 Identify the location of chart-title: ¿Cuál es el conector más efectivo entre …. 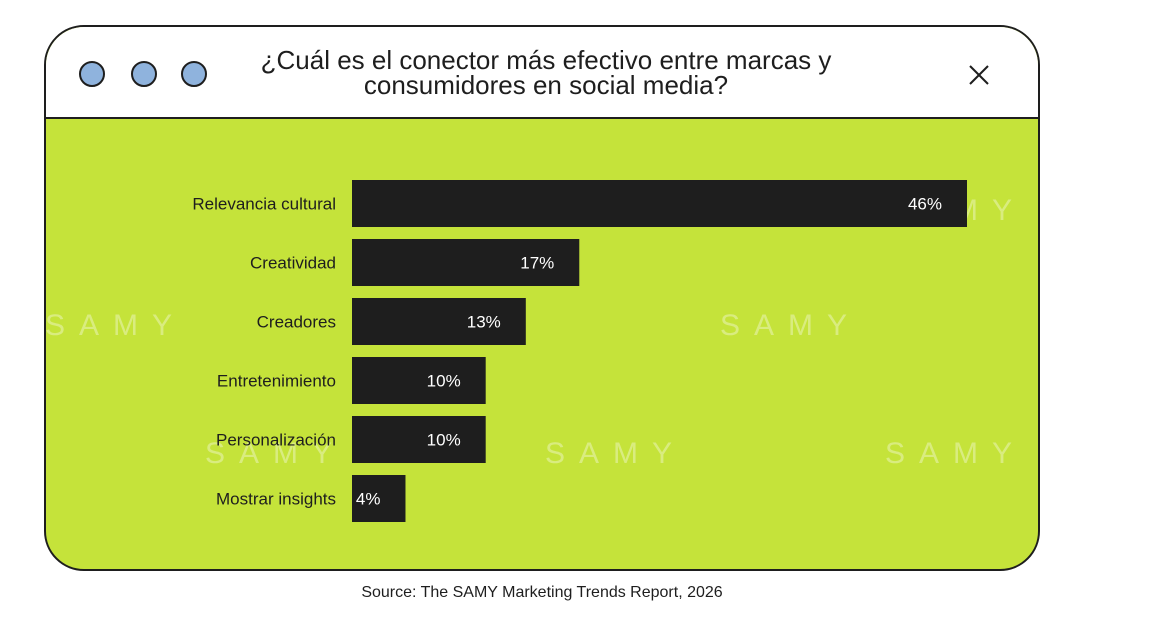
(546, 72).